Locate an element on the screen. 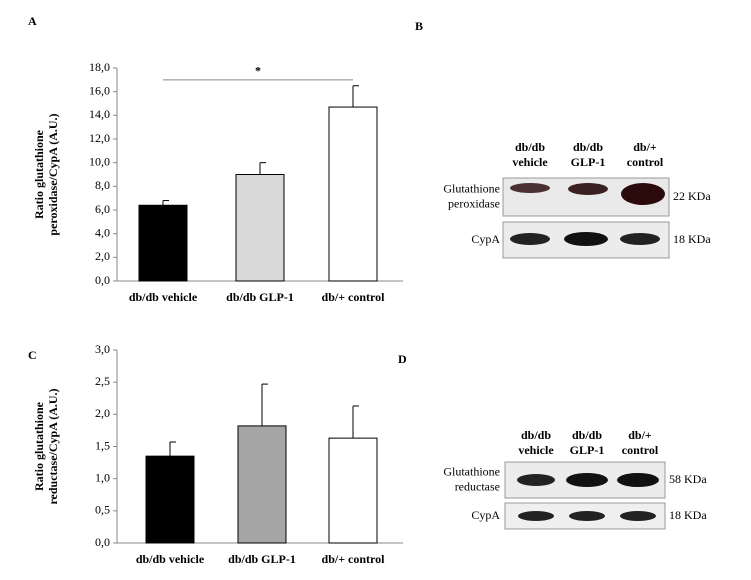  y-tick-label: 8,0 is located at coordinates (102, 185).